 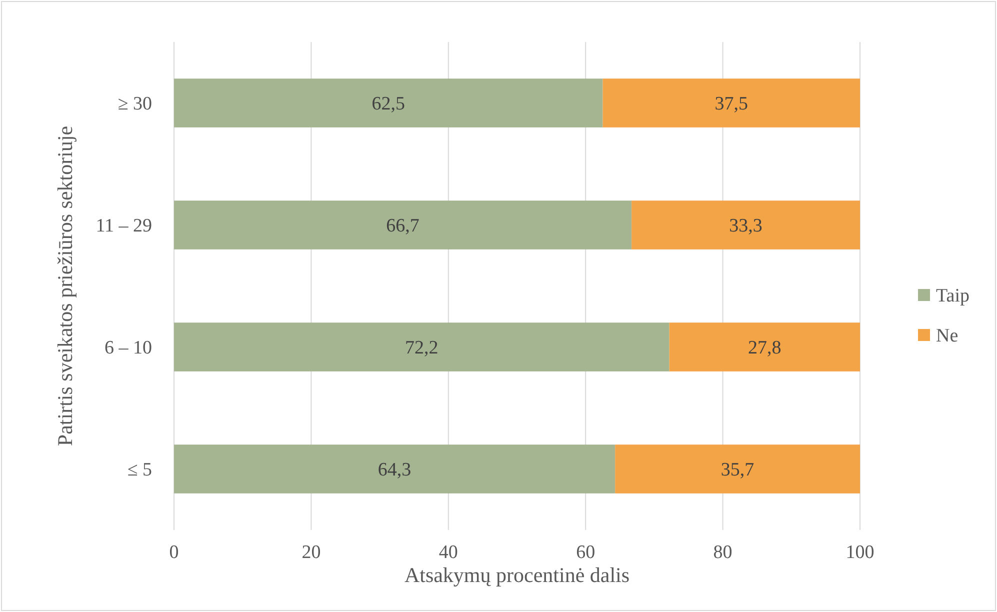 What do you see at coordinates (311, 552) in the screenshot?
I see `x-tick-label: 20` at bounding box center [311, 552].